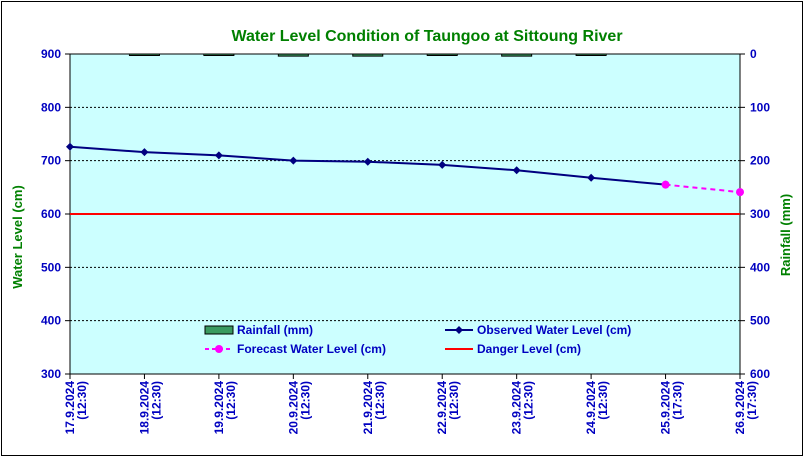 This screenshot has height=458, width=806. Describe the element at coordinates (459, 330) in the screenshot. I see `legend-observed-marker` at that location.